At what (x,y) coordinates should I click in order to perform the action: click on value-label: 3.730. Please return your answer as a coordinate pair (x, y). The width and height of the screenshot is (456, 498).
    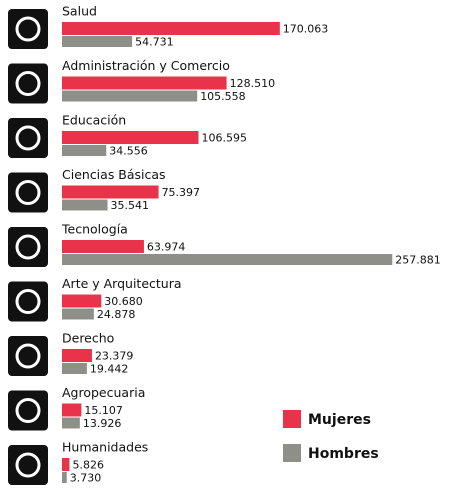
    Looking at the image, I should click on (86, 478).